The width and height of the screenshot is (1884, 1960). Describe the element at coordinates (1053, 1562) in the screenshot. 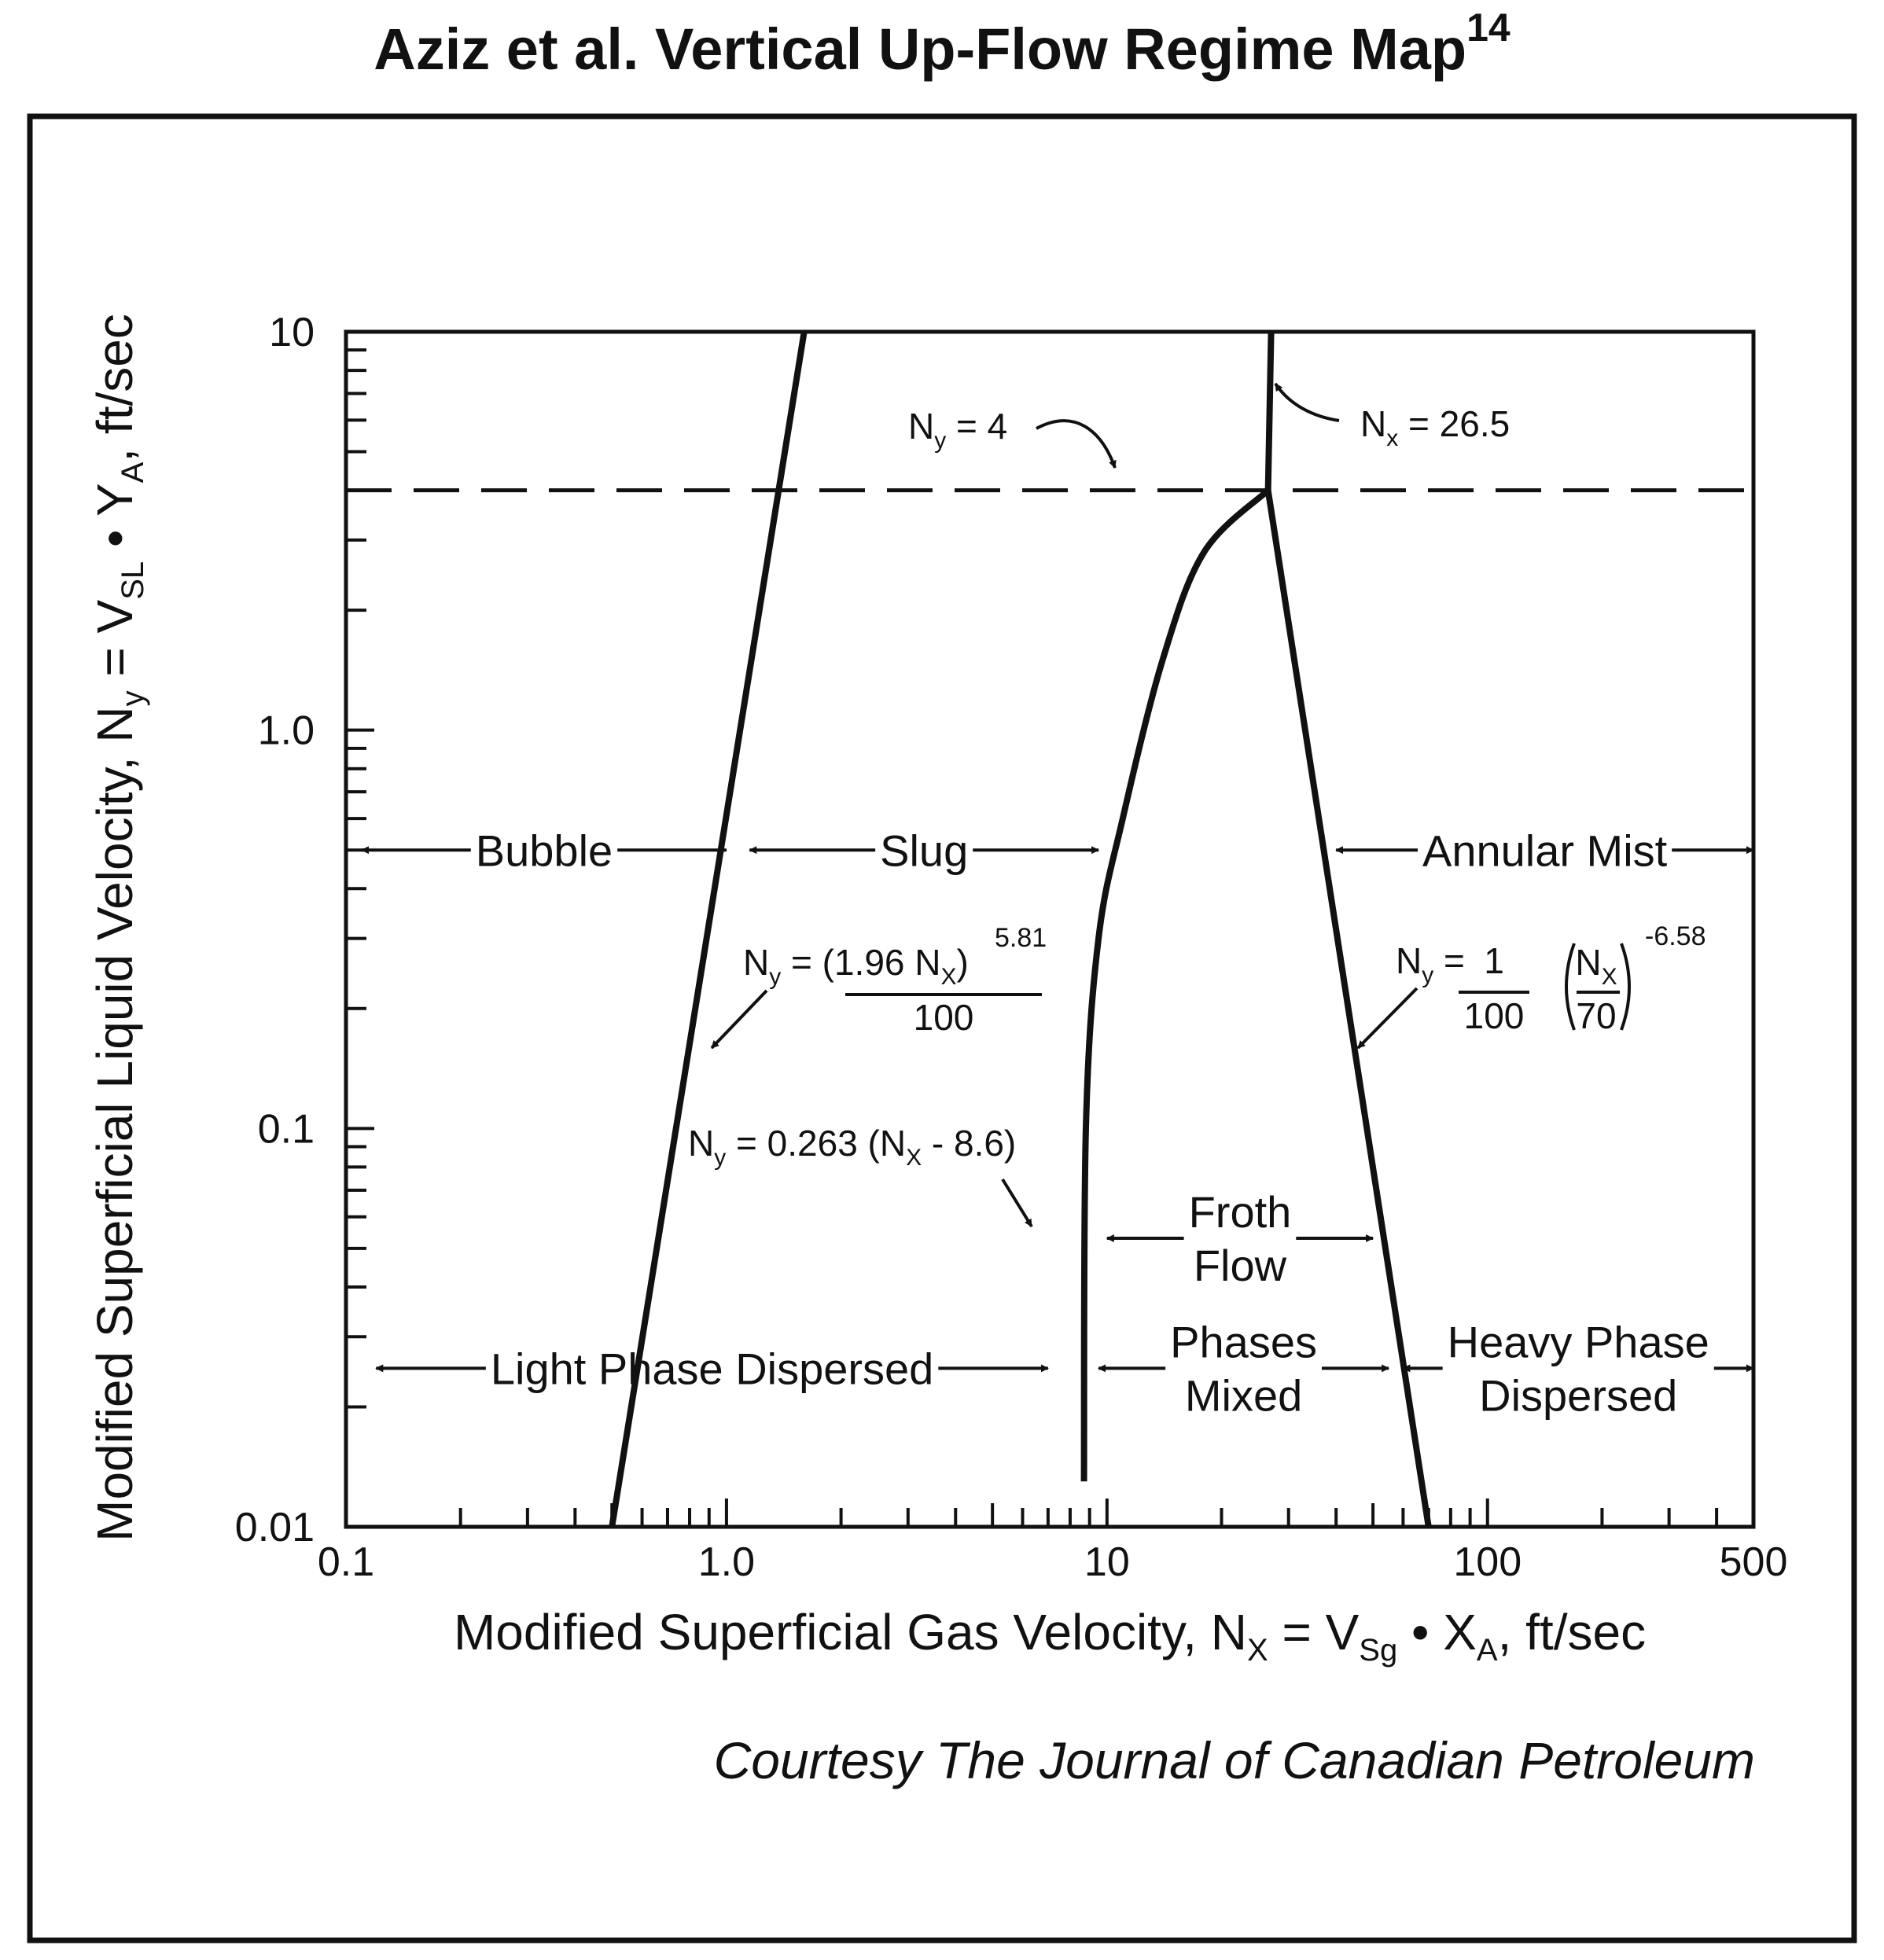

I see `x-axis-tick-labels: 0.1 1.0 10 100 500` at that location.